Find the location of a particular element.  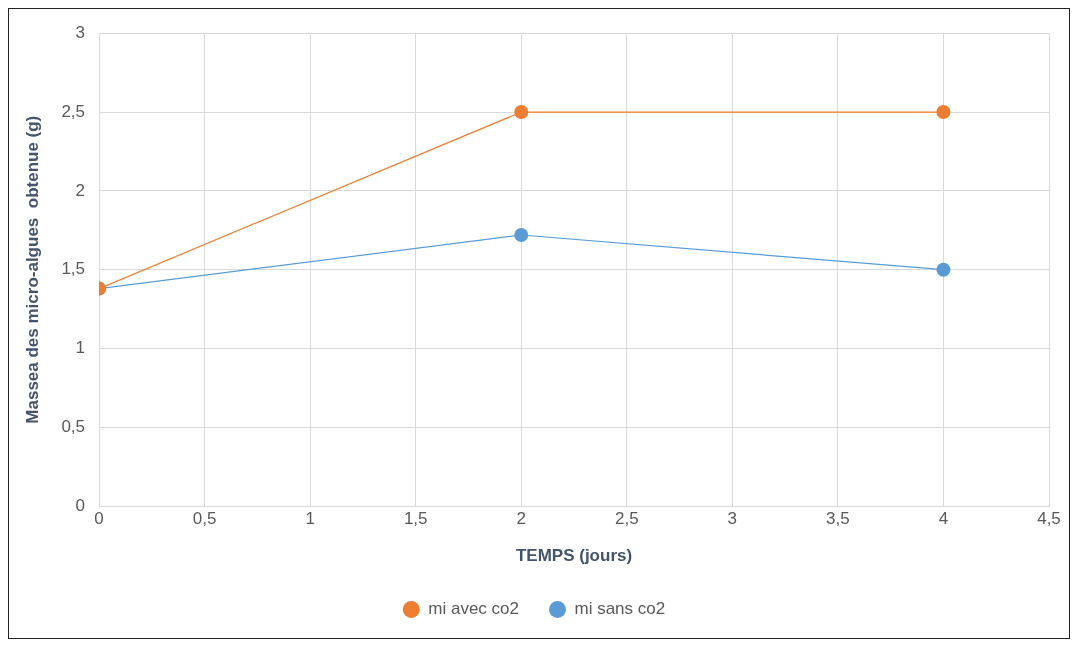

y-tick-label: 0,5 is located at coordinates (73, 427).